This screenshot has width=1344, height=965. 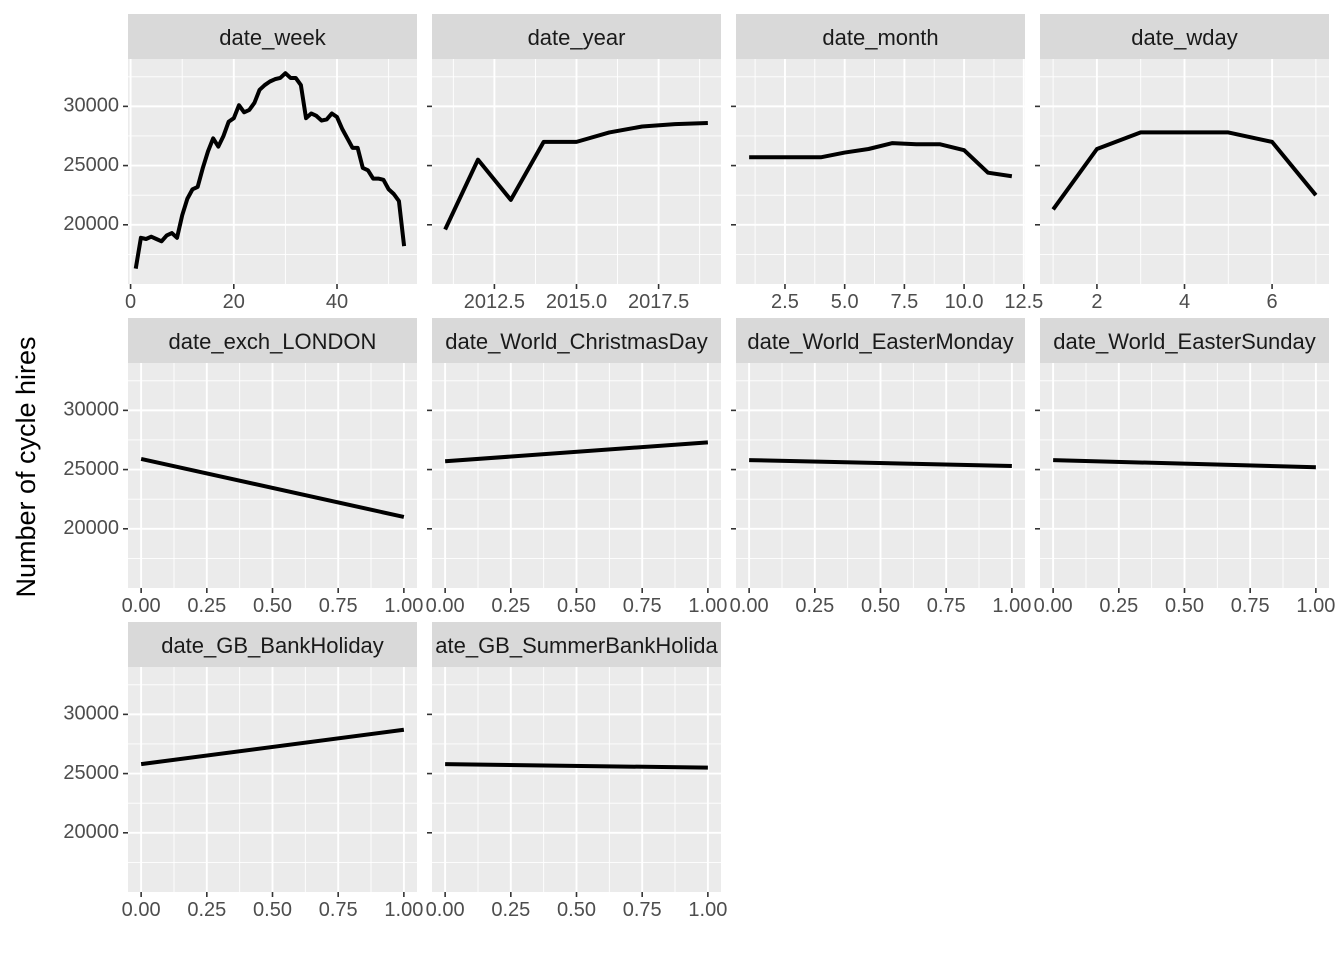 I want to click on facet-panel: date_wday 2 4 6, so click(x=1182, y=163).